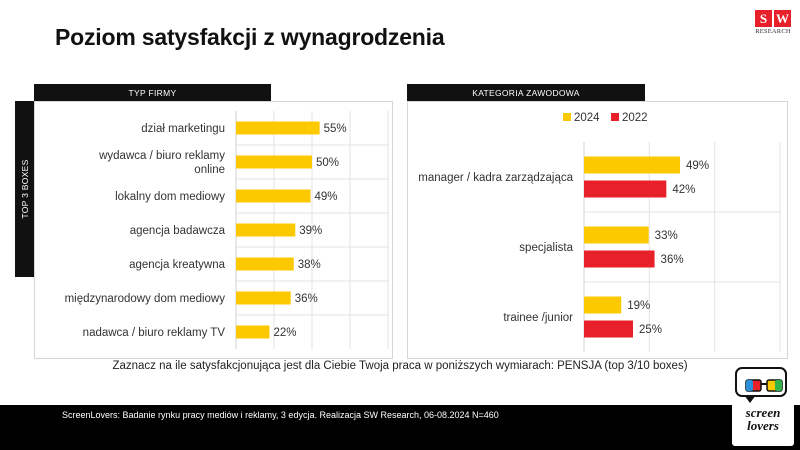 The image size is (800, 450). What do you see at coordinates (306, 299) in the screenshot?
I see `bar-value-label: 36%` at bounding box center [306, 299].